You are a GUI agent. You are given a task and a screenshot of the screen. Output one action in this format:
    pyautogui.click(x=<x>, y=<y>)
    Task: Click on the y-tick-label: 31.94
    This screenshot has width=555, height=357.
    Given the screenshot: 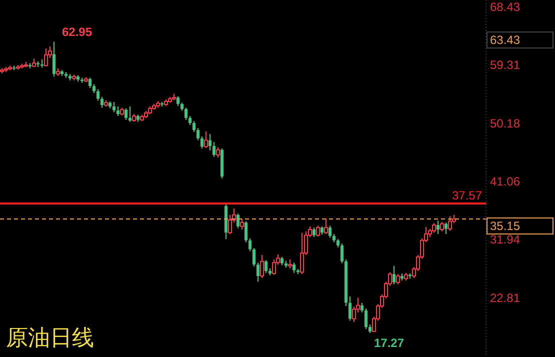 What is the action you would take?
    pyautogui.click(x=505, y=239)
    